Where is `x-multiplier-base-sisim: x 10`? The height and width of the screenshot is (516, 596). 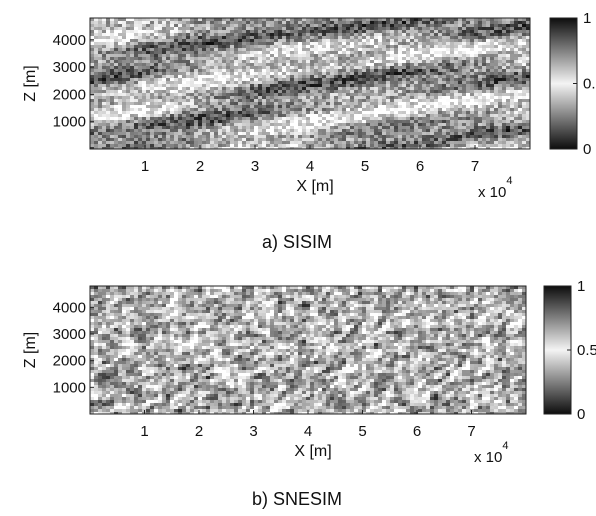
x-multiplier-base-sisim: x 10 is located at coordinates (492, 192).